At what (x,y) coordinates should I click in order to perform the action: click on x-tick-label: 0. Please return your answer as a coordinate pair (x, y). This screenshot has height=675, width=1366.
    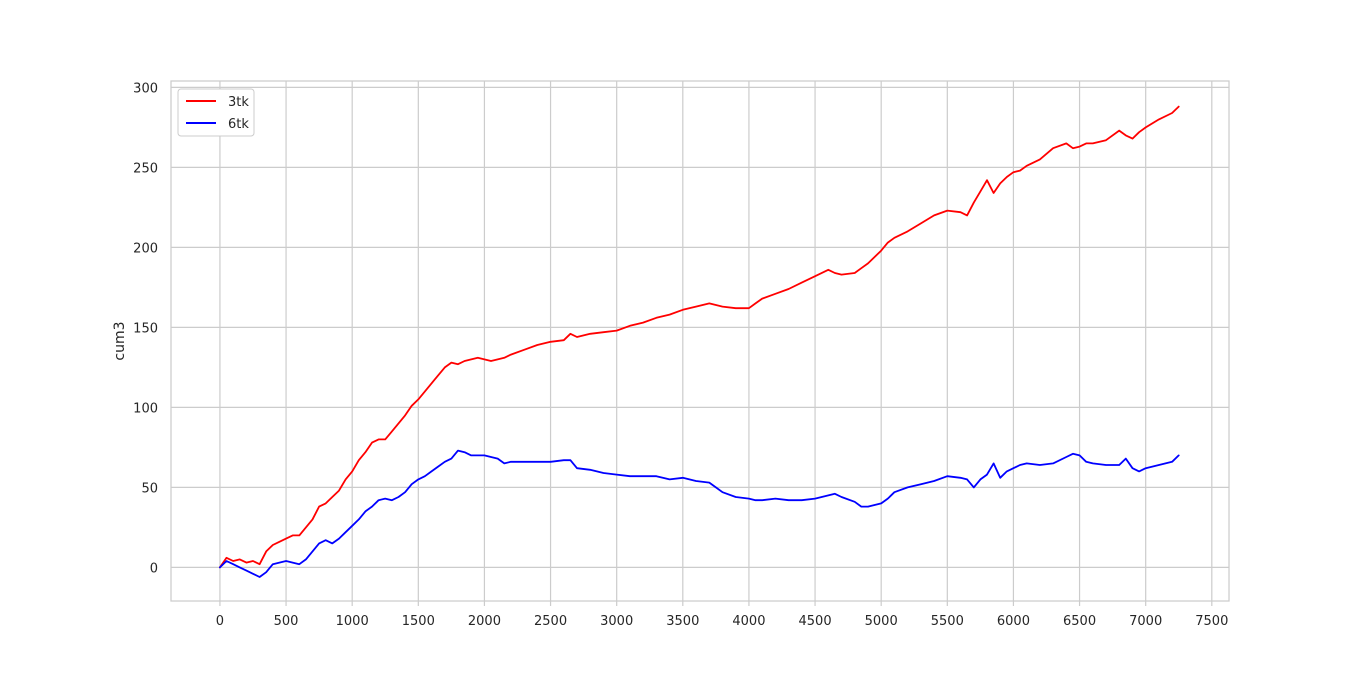
    Looking at the image, I should click on (220, 621).